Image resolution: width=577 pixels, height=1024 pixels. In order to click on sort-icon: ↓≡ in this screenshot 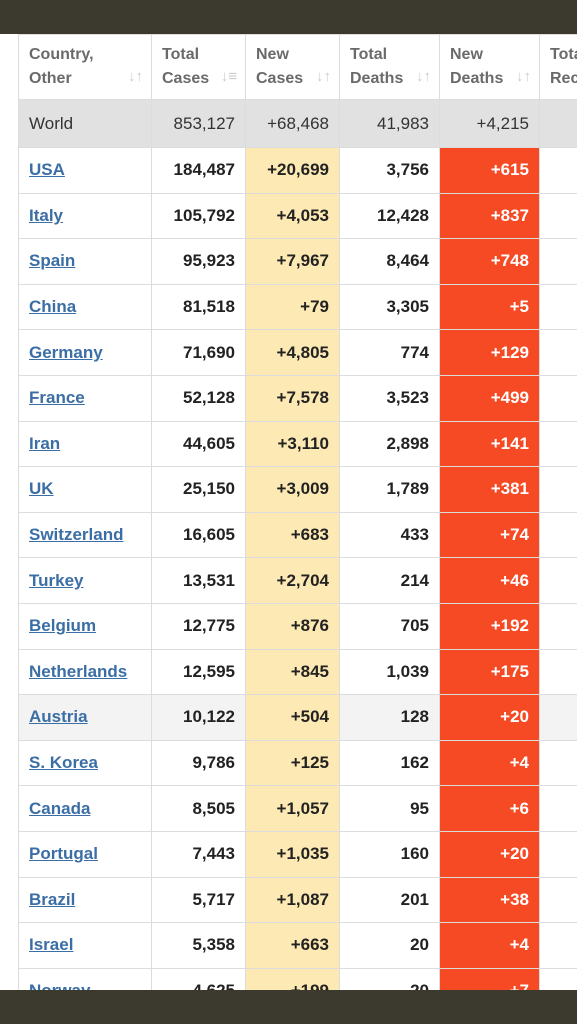, I will do `click(228, 76)`.